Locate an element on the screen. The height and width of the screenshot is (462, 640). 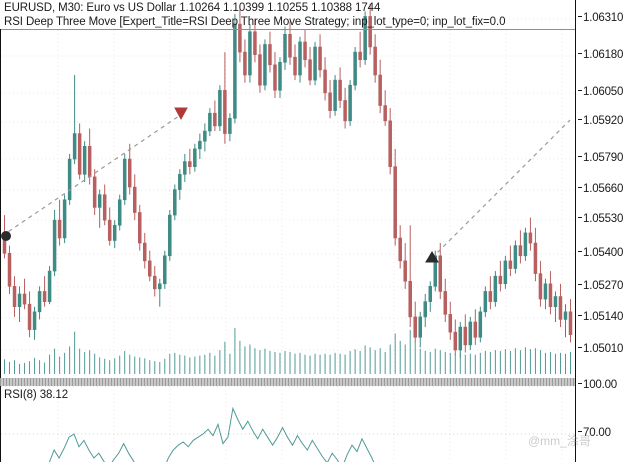
axis-value: 1.05530 is located at coordinates (603, 219).